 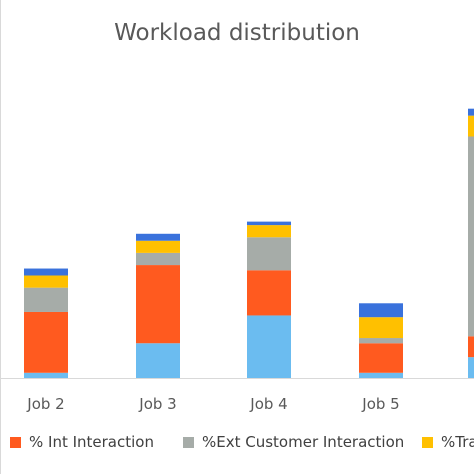 I want to click on chart-title: Workload distribution, so click(x=237, y=33).